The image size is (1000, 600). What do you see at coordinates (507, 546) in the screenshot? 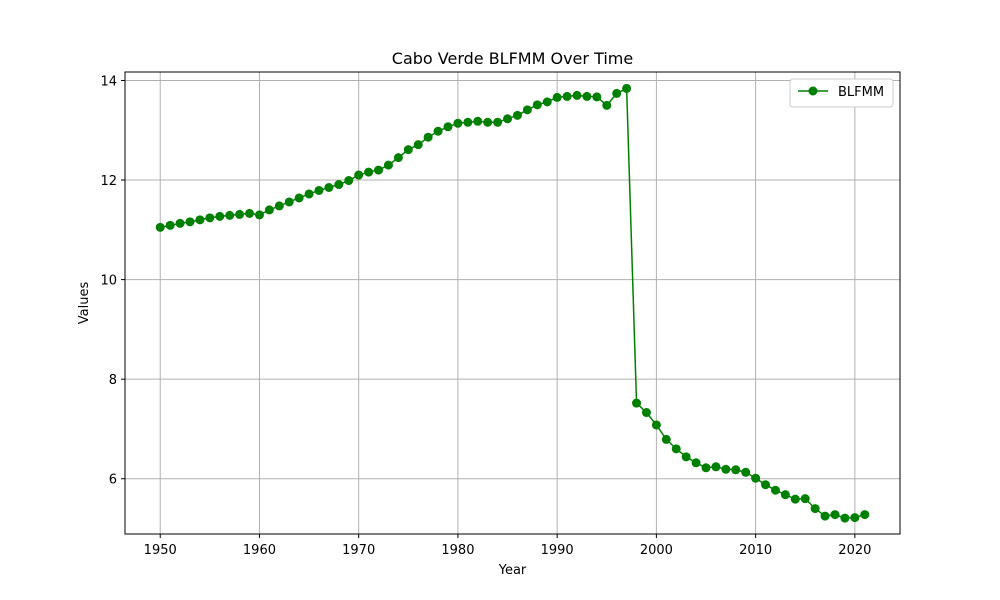
I see `x-axis-ticks: 1950 1960 1970 1980 1990 2000 2010 2020` at bounding box center [507, 546].